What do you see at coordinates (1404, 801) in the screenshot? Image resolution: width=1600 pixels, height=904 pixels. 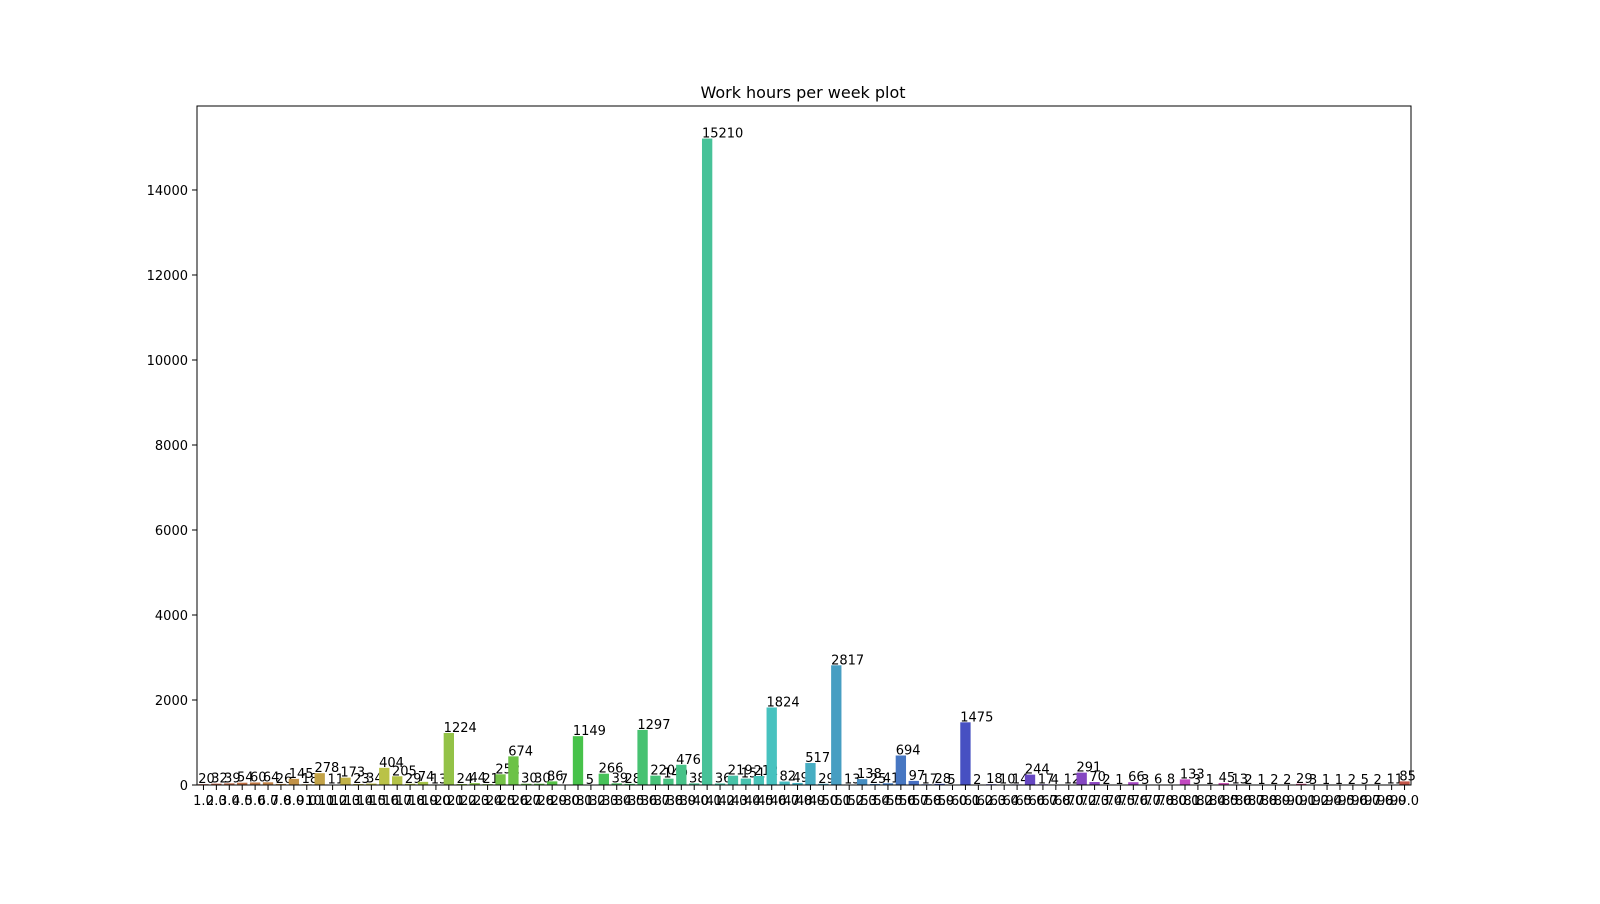 I see `x-tick-label: 99.0` at bounding box center [1404, 801].